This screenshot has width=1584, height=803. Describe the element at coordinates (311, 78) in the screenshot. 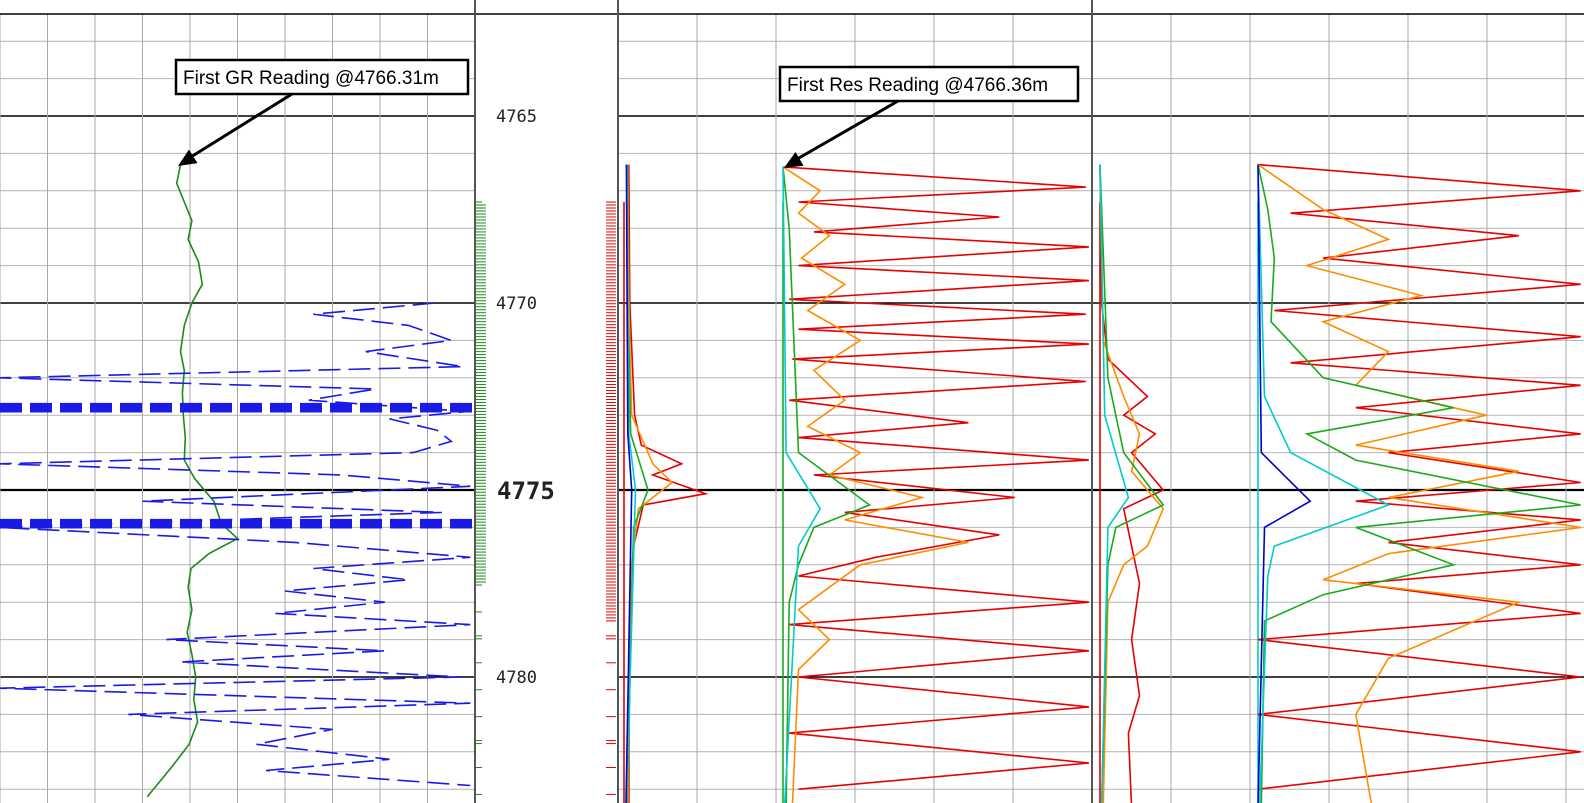

I see `callout-label: First GR Reading @4766.31m` at that location.